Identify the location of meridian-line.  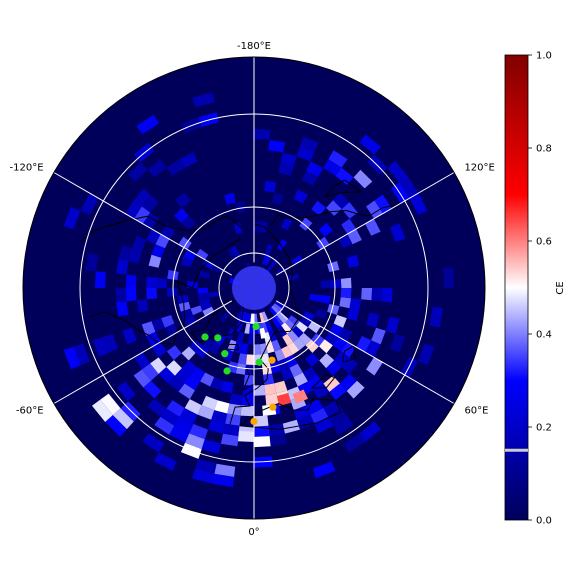
(365, 352).